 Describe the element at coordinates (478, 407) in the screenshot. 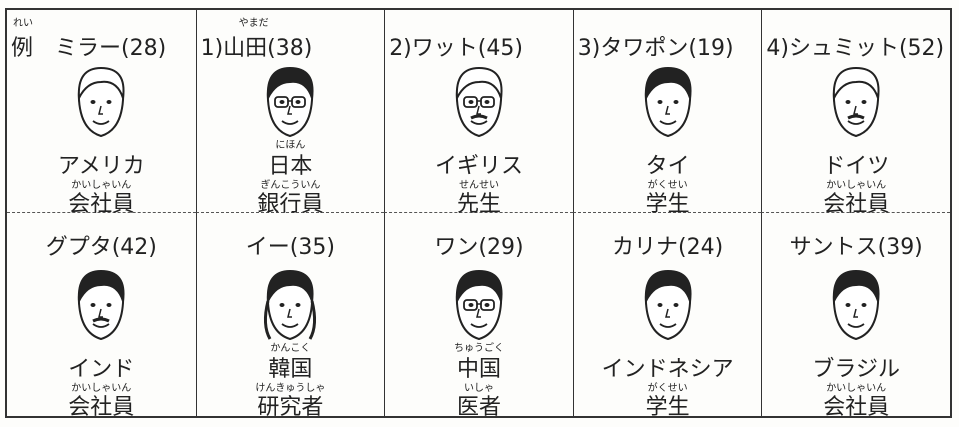

I see `job: 医者` at that location.